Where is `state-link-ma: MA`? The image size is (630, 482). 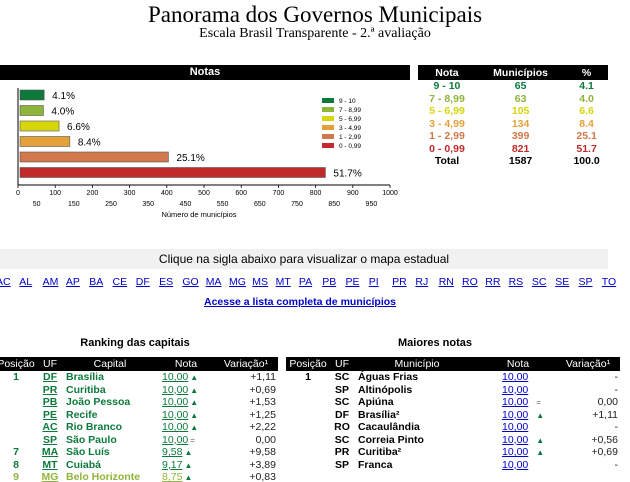 state-link-ma: MA is located at coordinates (213, 282).